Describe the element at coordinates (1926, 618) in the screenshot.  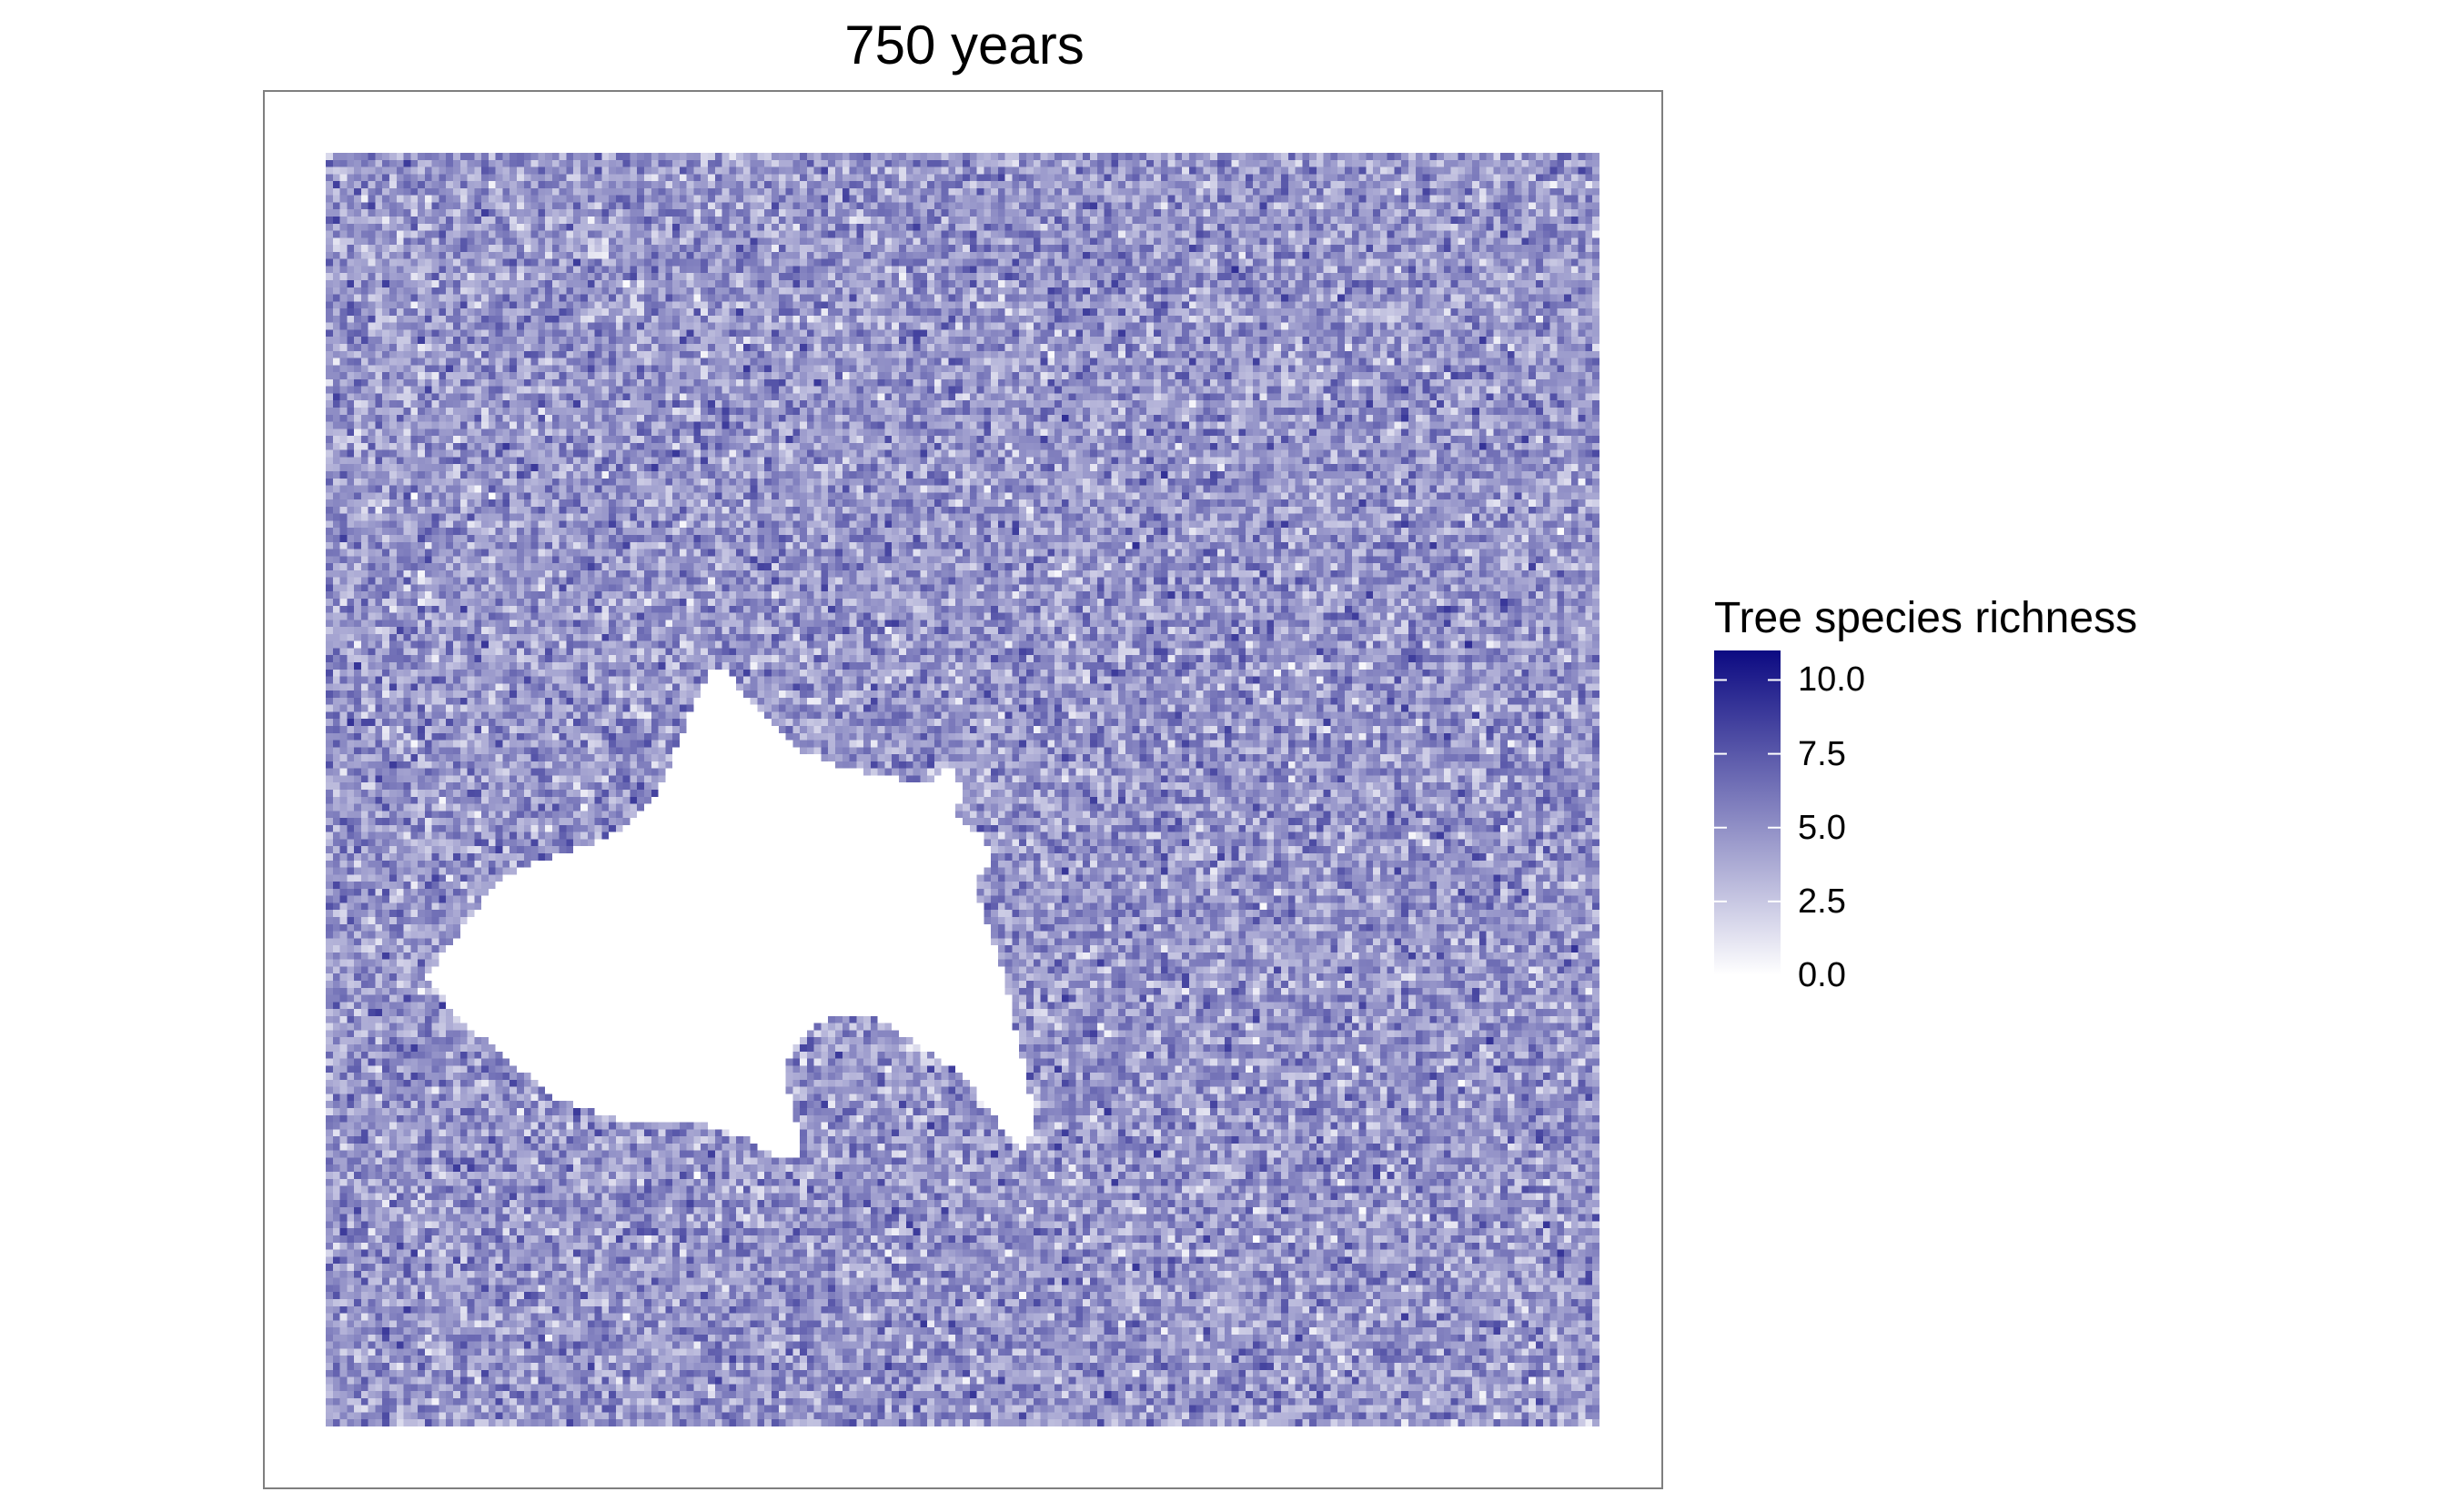
I see `legend-title: Tree species richness` at that location.